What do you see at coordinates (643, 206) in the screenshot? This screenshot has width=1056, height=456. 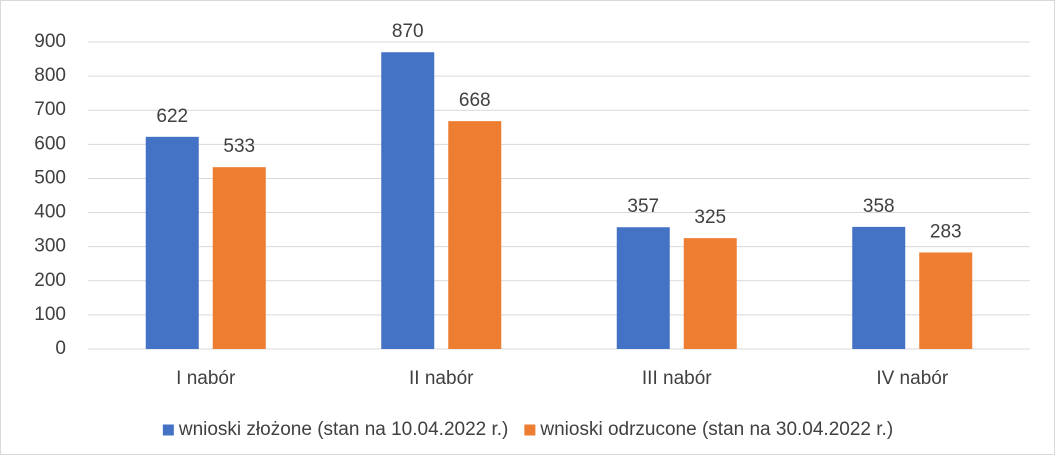 I see `data-label: 357` at bounding box center [643, 206].